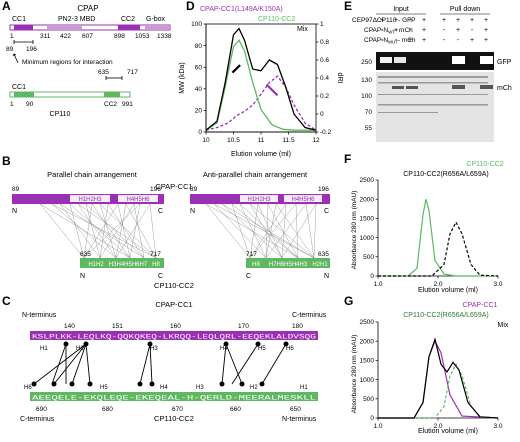 This screenshot has height=442, width=520. What do you see at coordinates (445, 174) in the screenshot?
I see `f-legend-2: CP110-CC2(R656A/L659A)` at bounding box center [445, 174].